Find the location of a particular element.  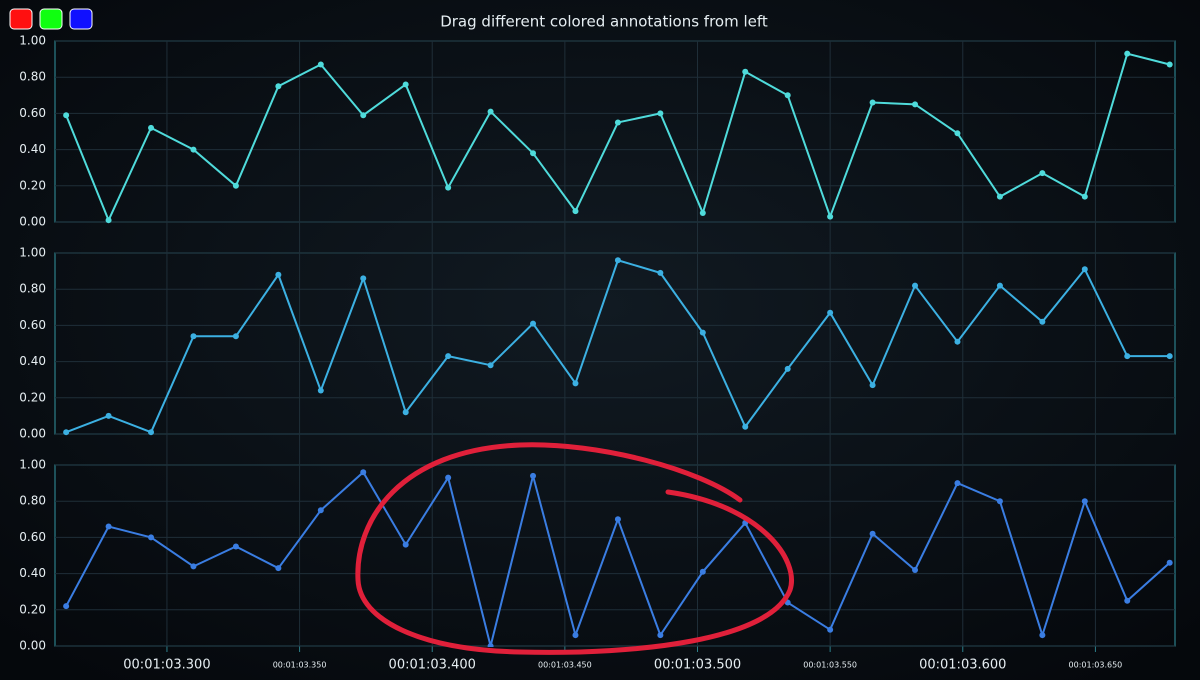

x-tick-label: 00:01:03.500 is located at coordinates (697, 665).